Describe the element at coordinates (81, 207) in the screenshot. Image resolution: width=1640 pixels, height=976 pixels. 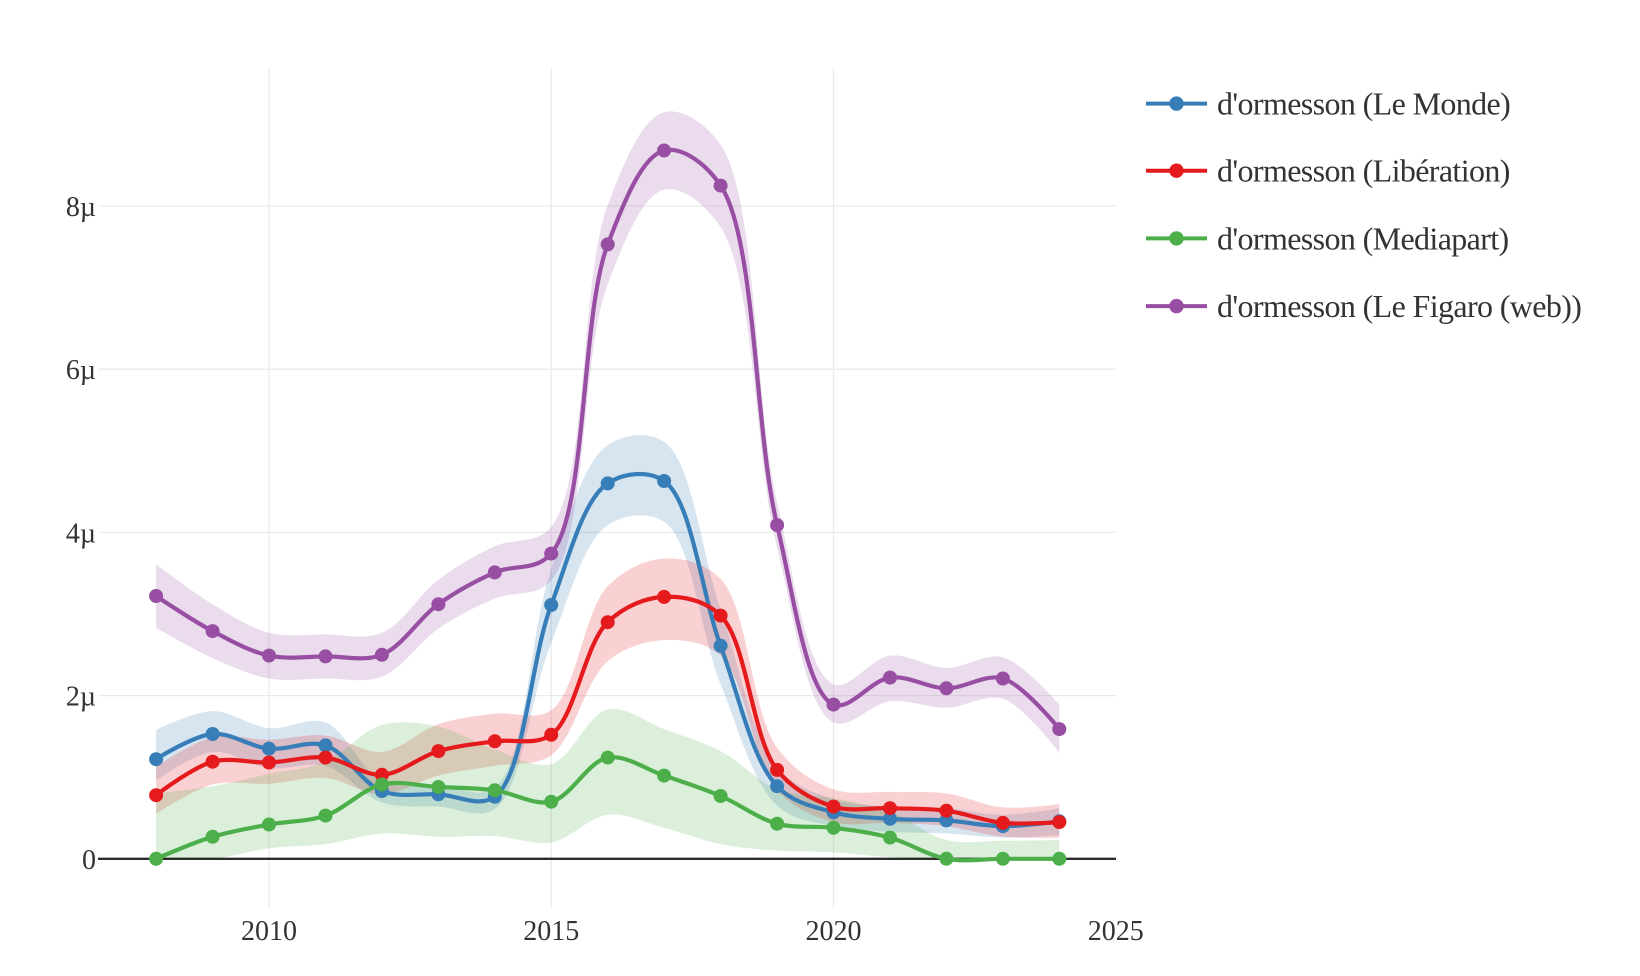
I see `svg-text: 8µ` at that location.